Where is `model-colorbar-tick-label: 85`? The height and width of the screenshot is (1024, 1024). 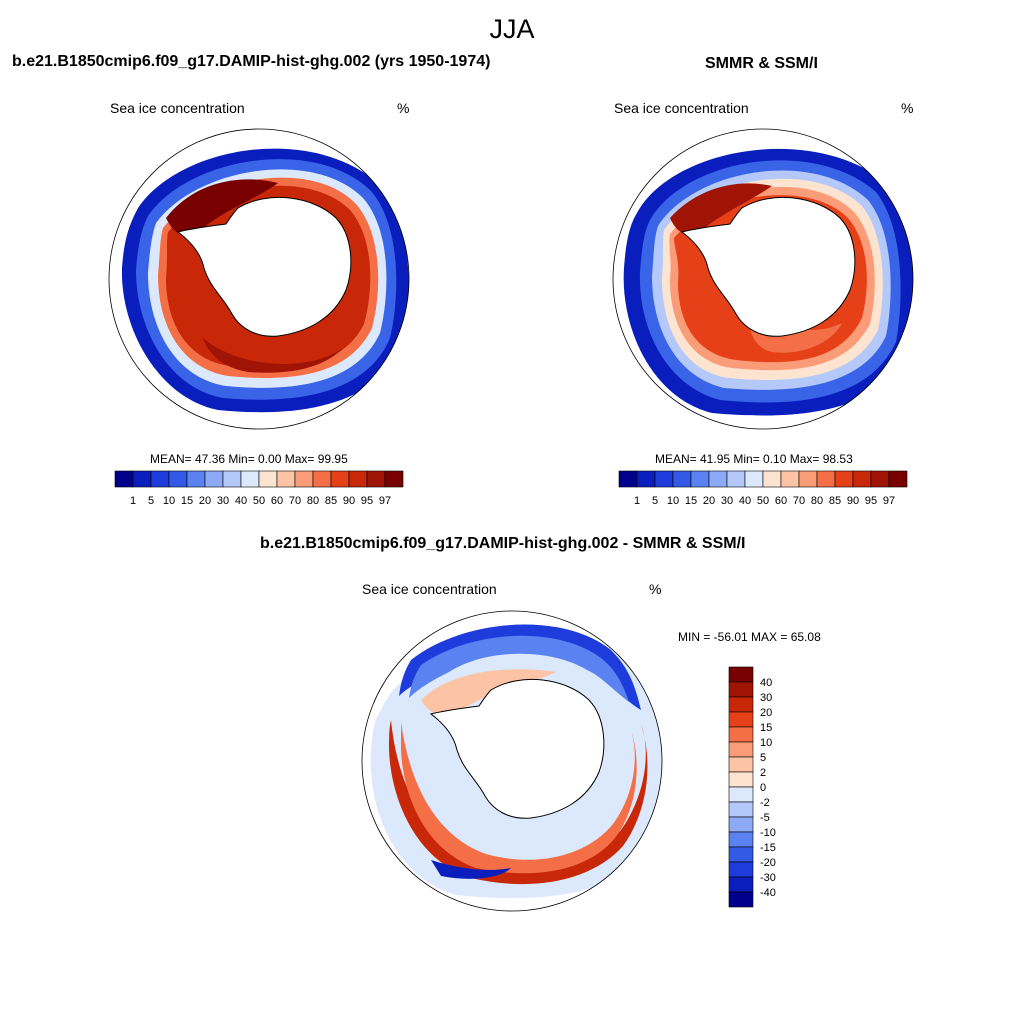
model-colorbar-tick-label: 85 is located at coordinates (331, 501).